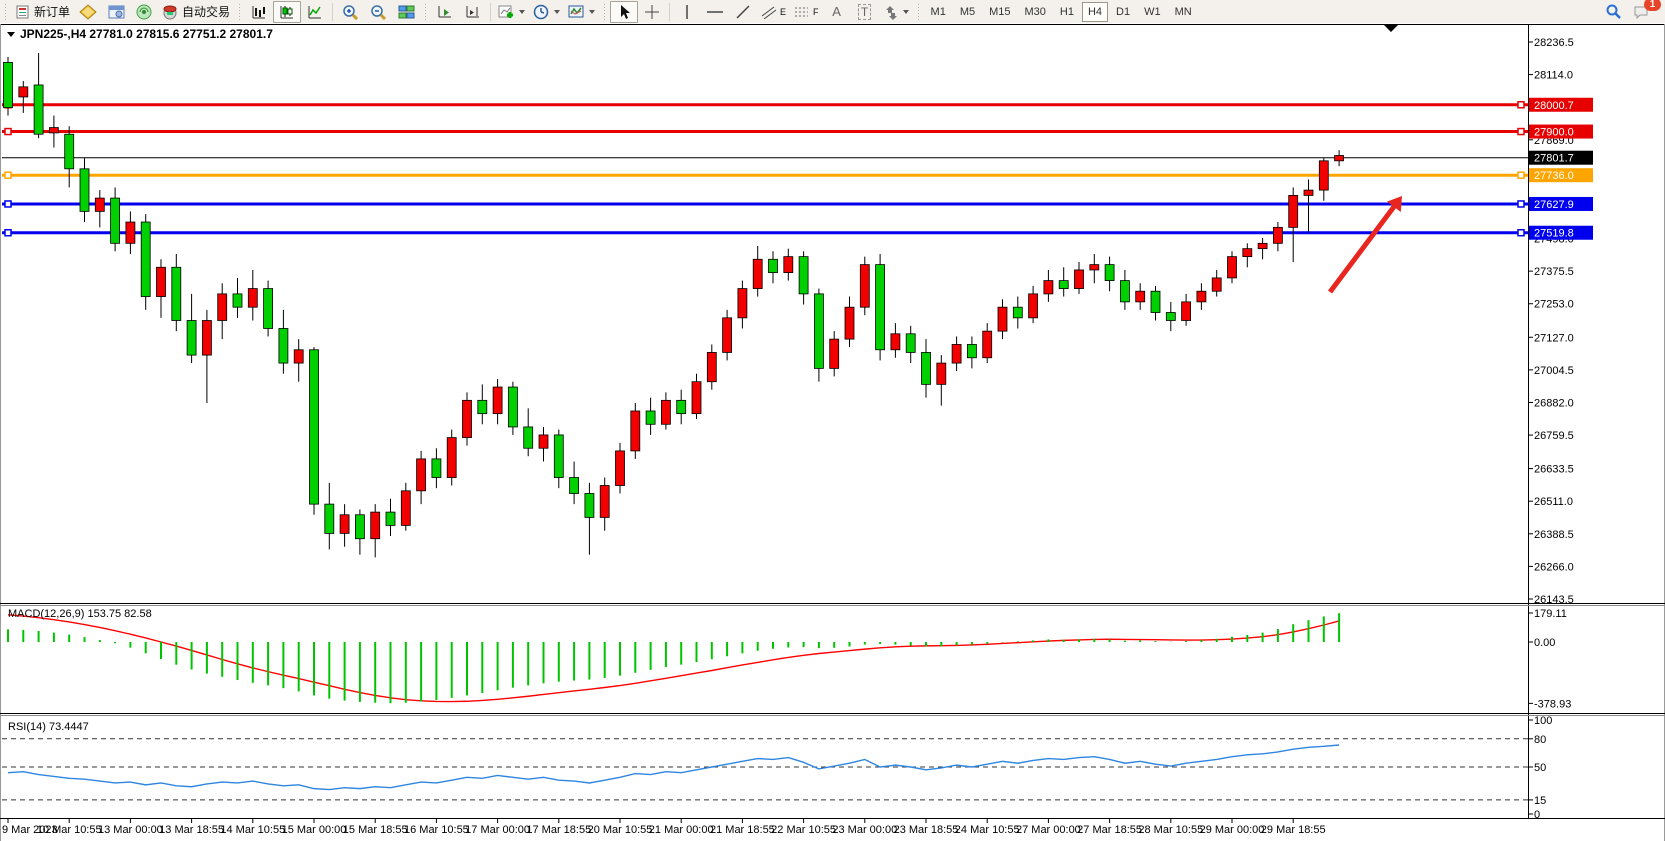 The width and height of the screenshot is (1665, 841). Describe the element at coordinates (1035, 11) in the screenshot. I see `timeframe-M30: M30` at that location.